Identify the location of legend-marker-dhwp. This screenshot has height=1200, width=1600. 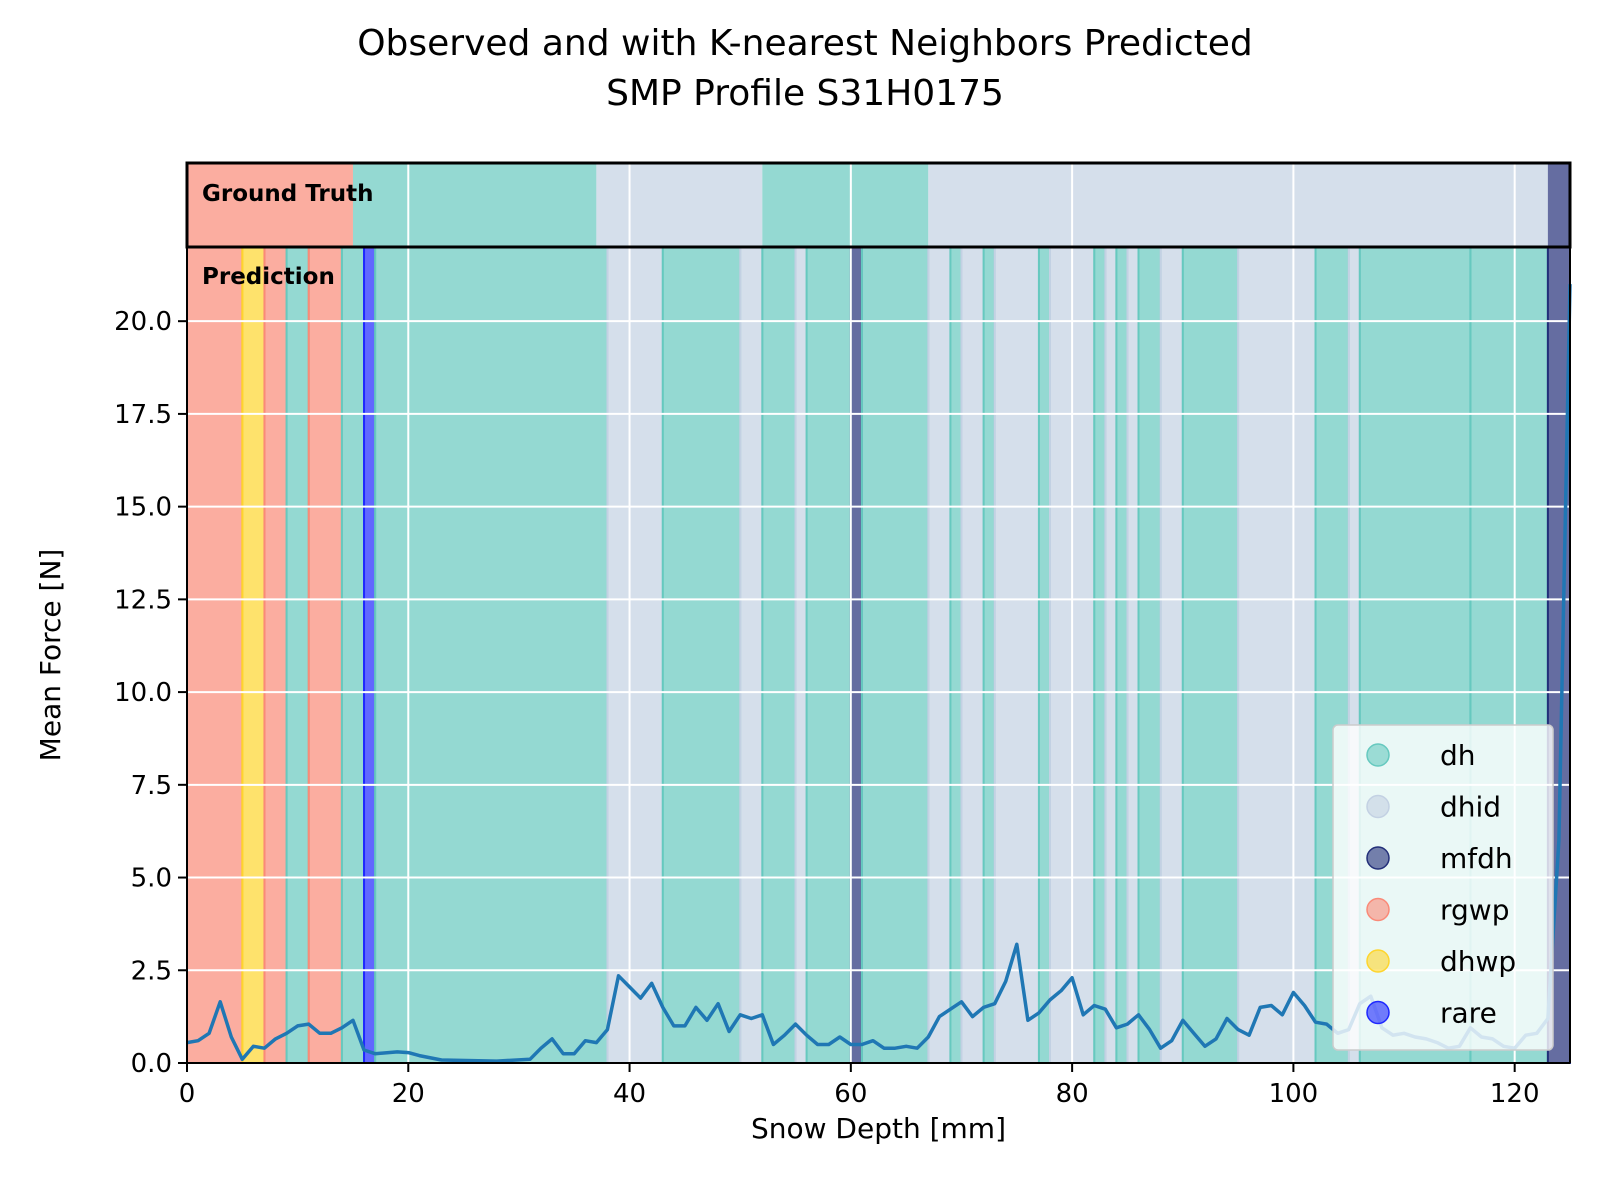
(1378, 961).